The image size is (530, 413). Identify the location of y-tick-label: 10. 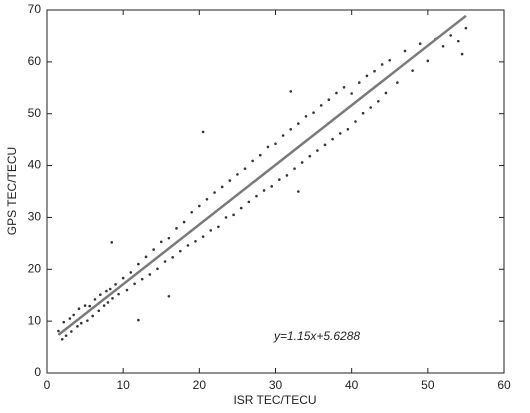
(35, 320).